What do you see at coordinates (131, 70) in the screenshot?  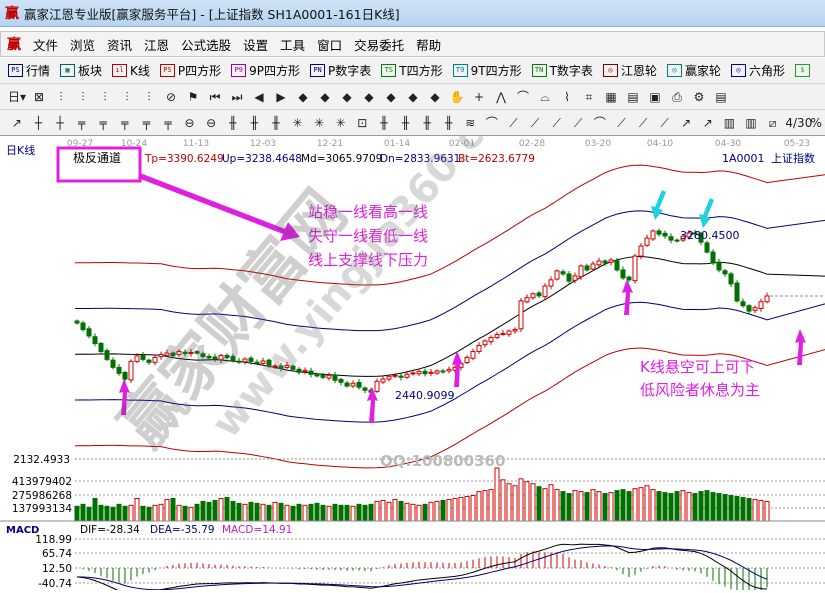 I see `toolbar-button: ıl K线` at bounding box center [131, 70].